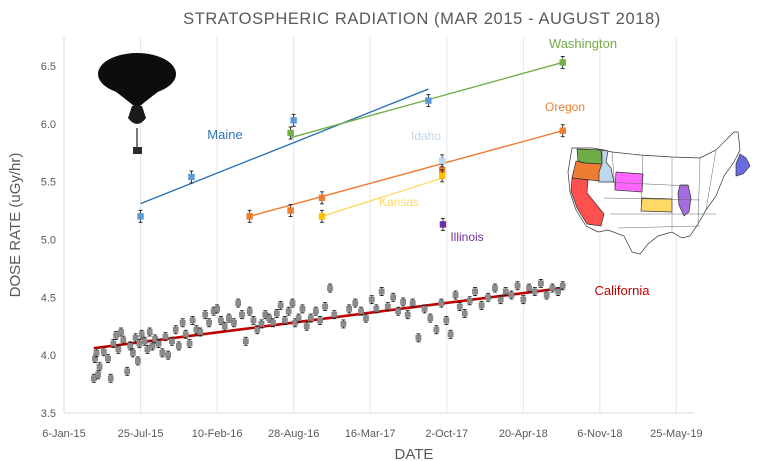 The height and width of the screenshot is (461, 768). I want to click on kansas-trendline, so click(382, 197).